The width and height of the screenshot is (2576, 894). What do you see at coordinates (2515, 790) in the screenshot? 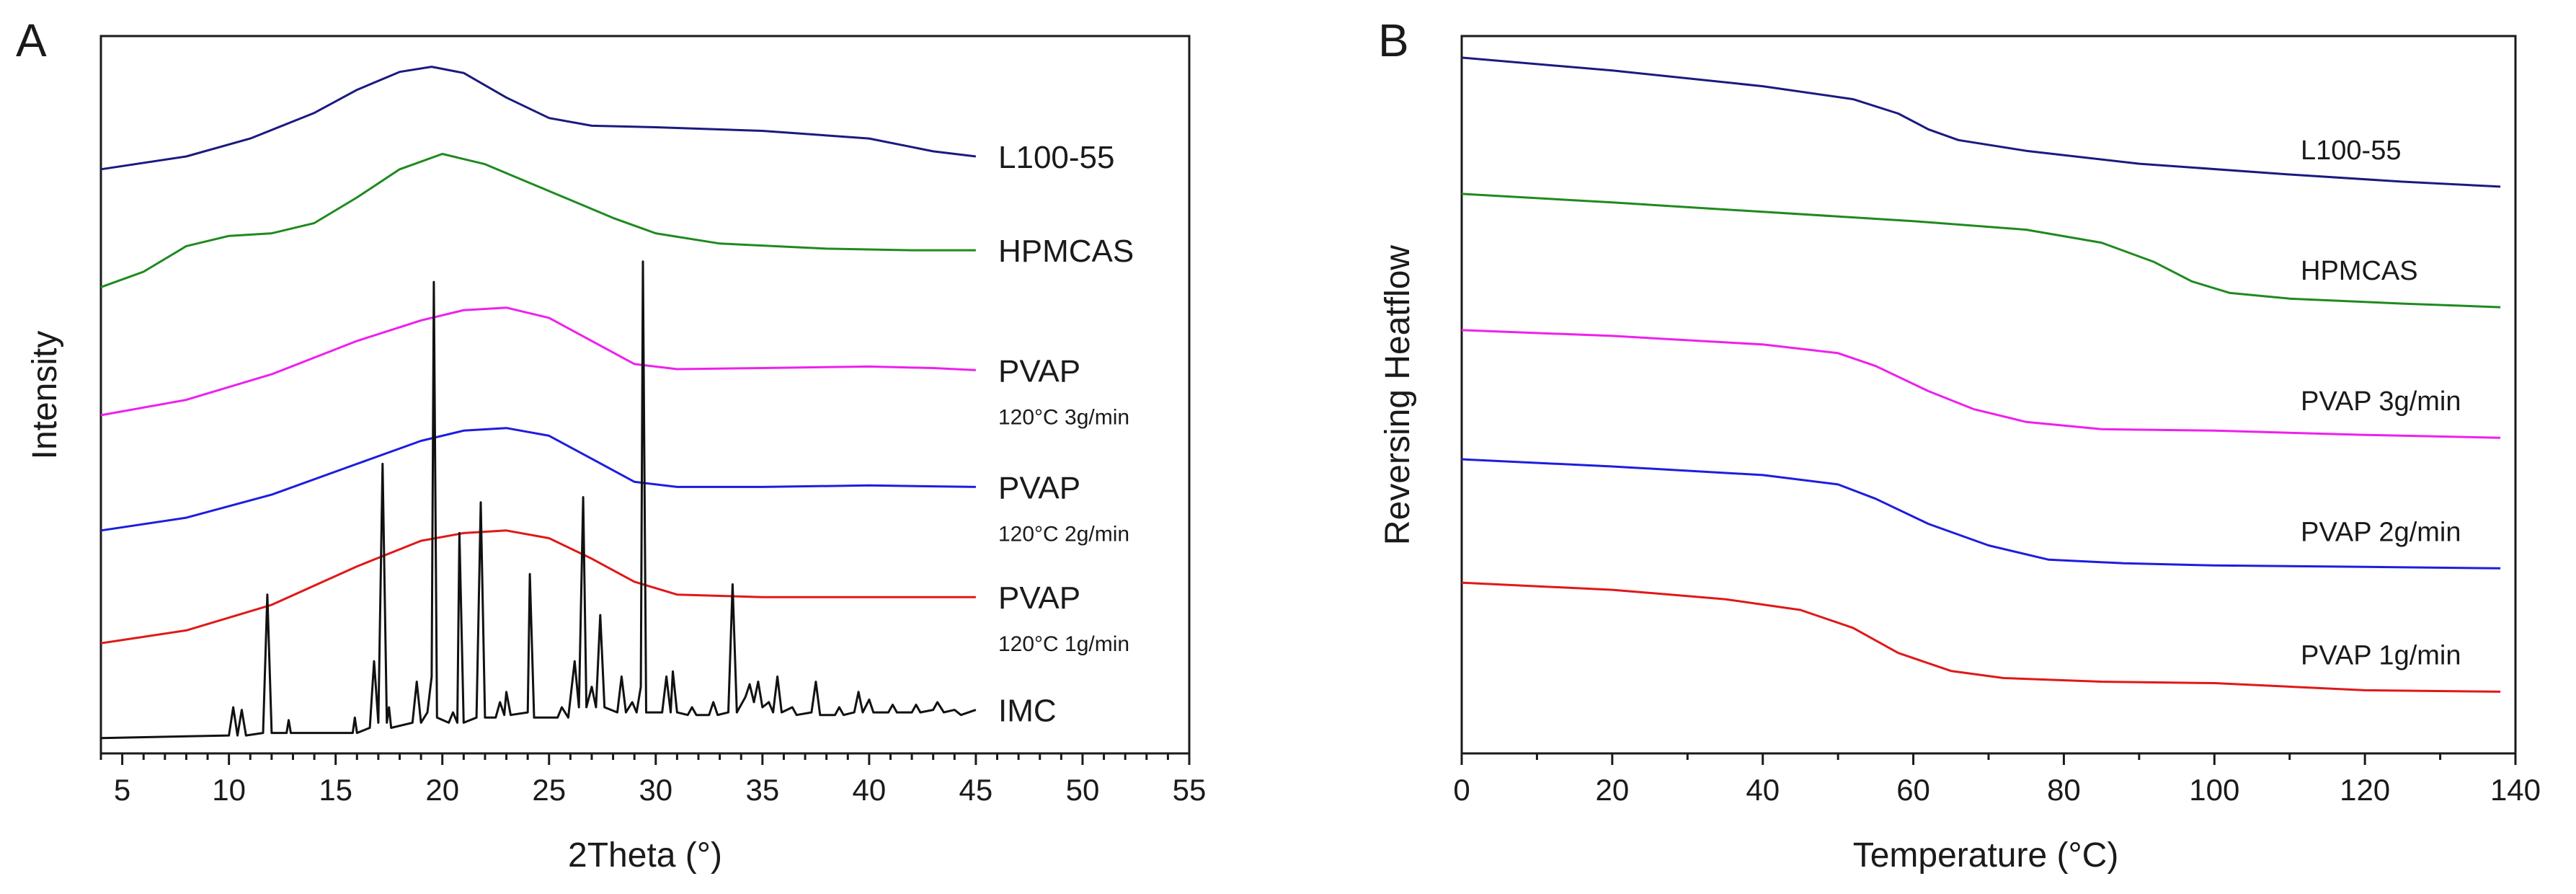
I see `x-tick-label-b: 140` at bounding box center [2515, 790].